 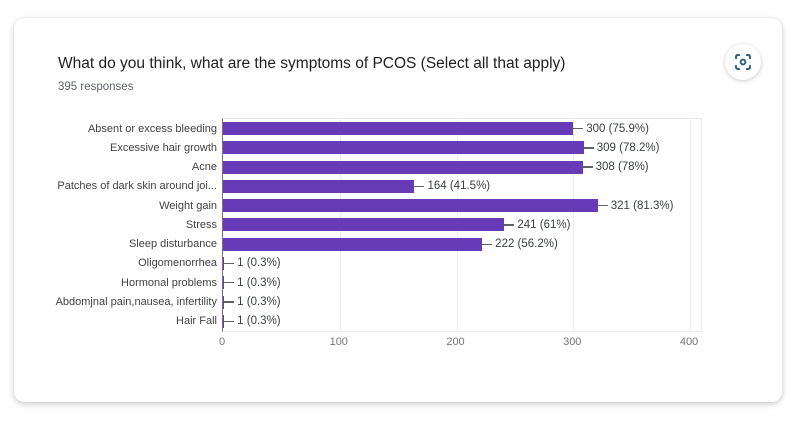 What do you see at coordinates (136, 302) in the screenshot?
I see `category-label: Abdomjnal pain,nausea, infertility` at bounding box center [136, 302].